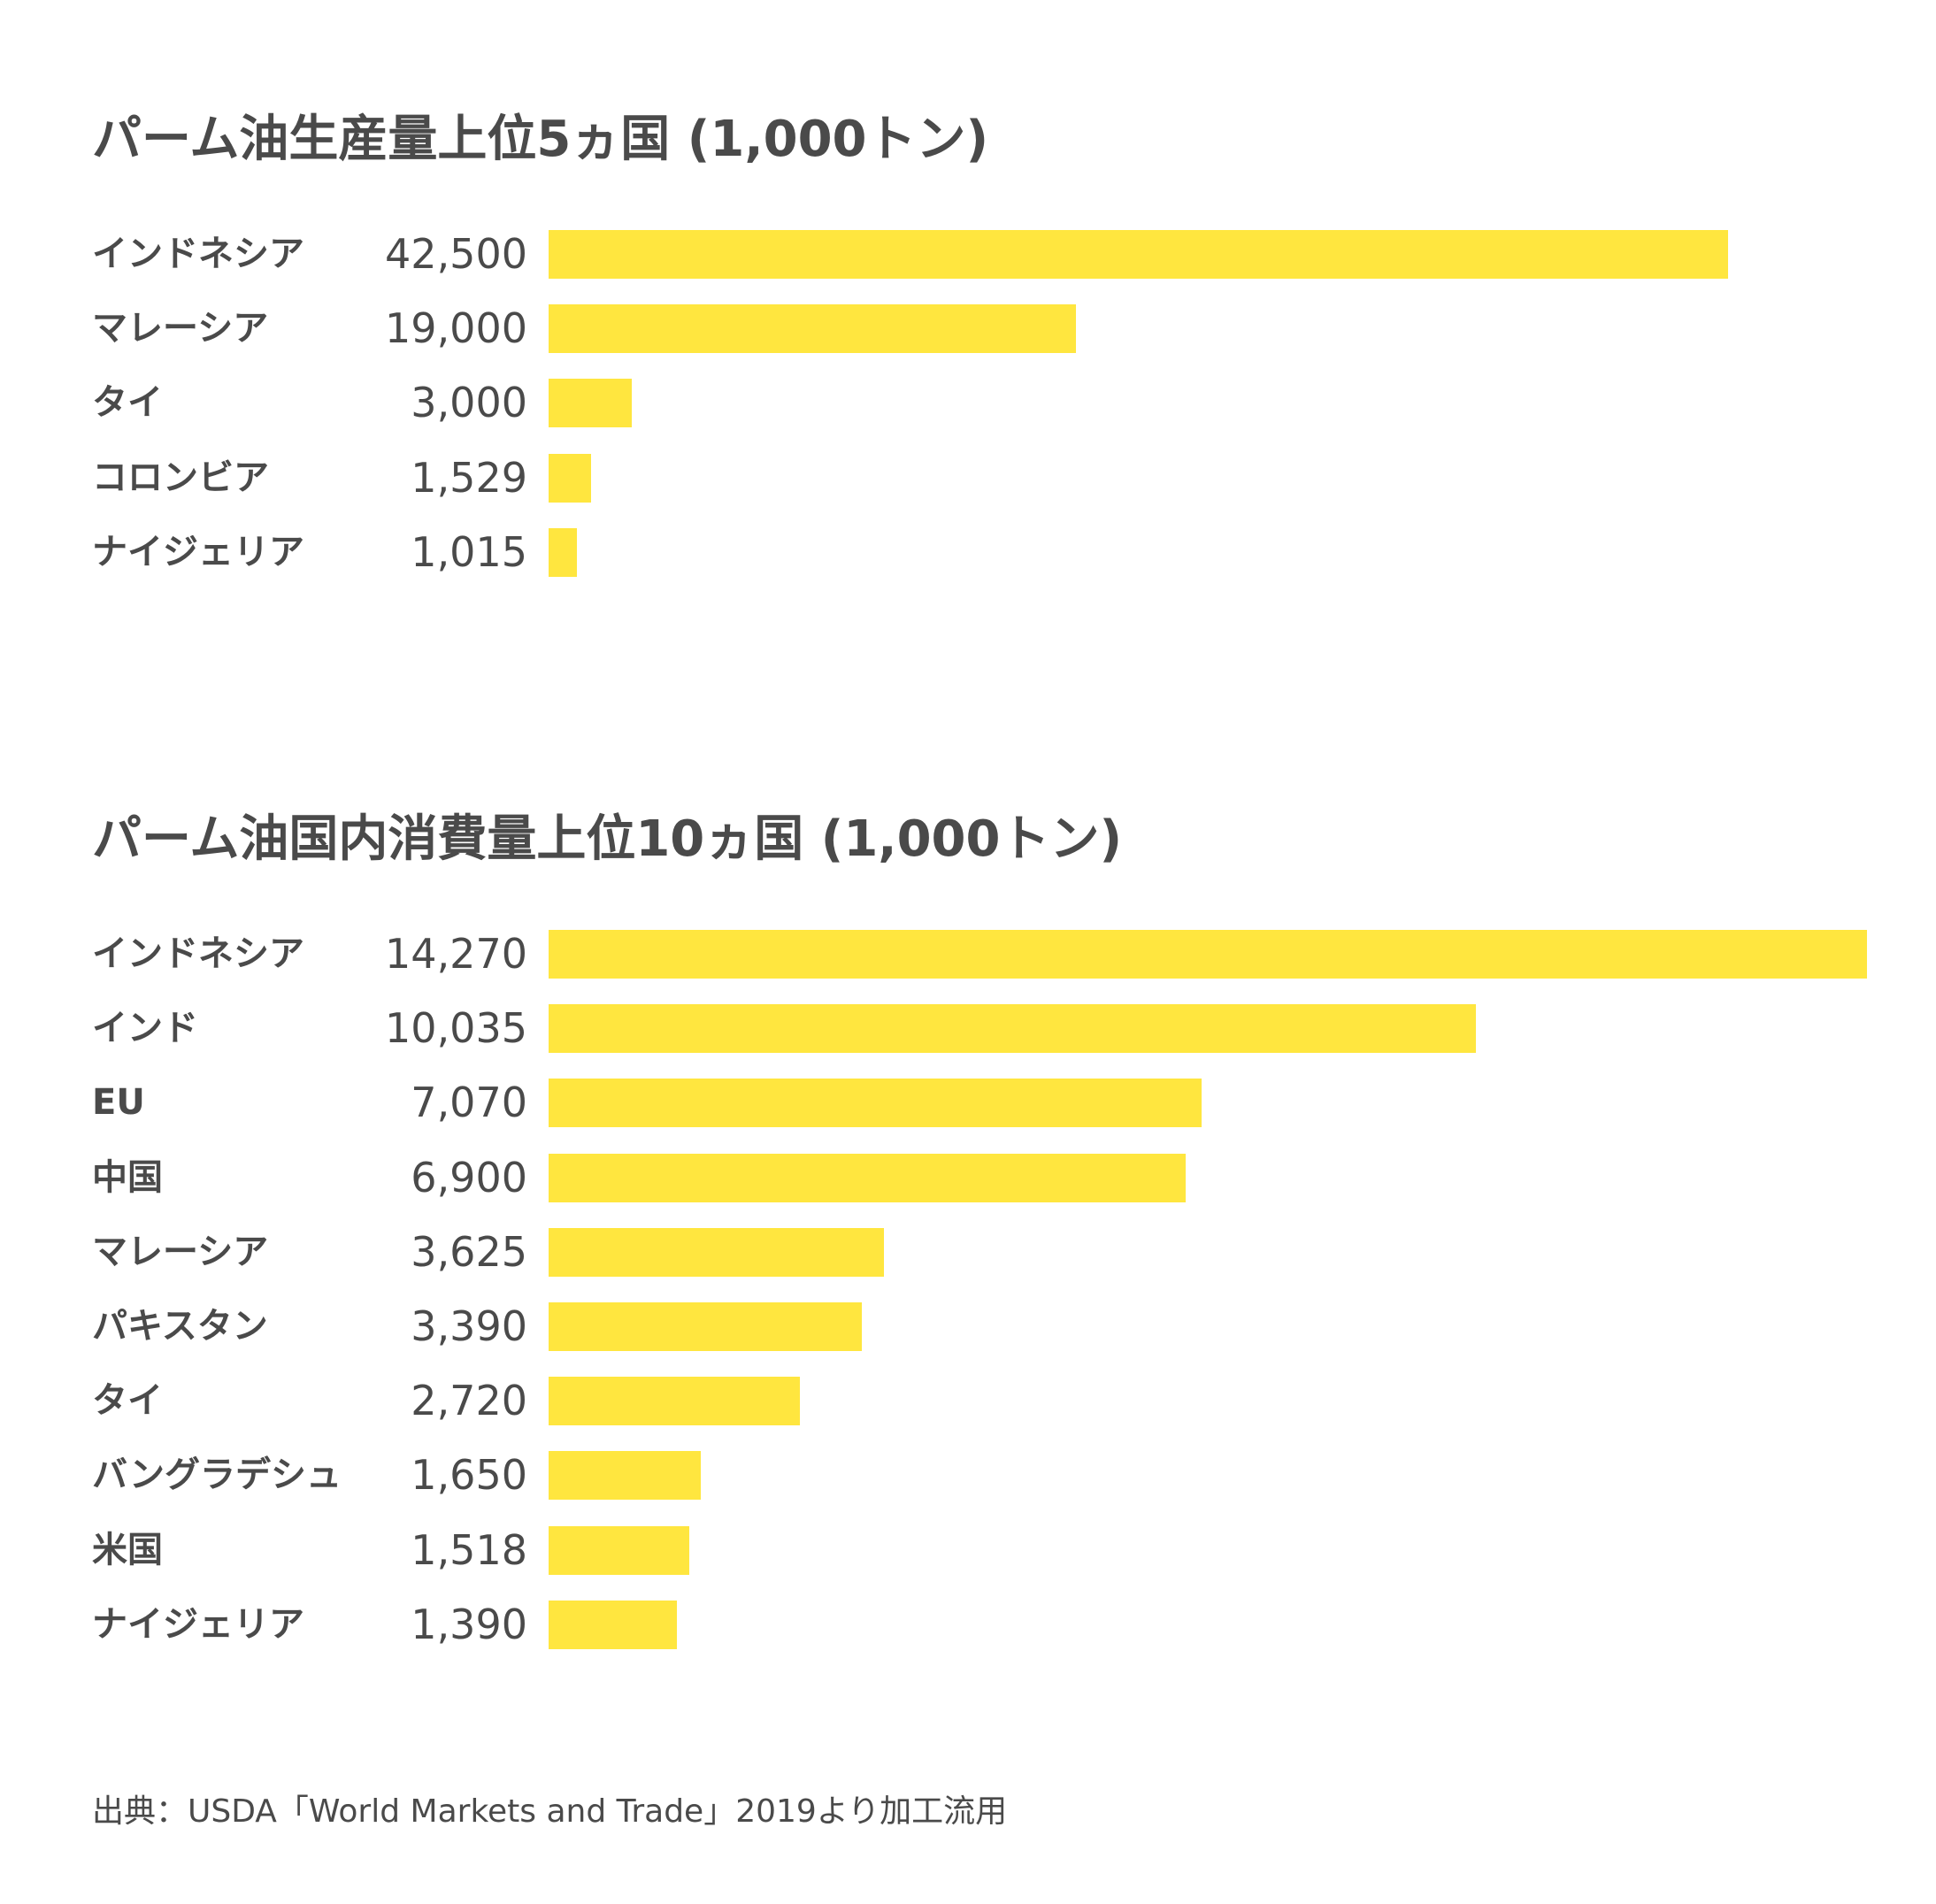 The width and height of the screenshot is (1936, 1904). Describe the element at coordinates (128, 1549) in the screenshot. I see `category-label: 米国` at that location.